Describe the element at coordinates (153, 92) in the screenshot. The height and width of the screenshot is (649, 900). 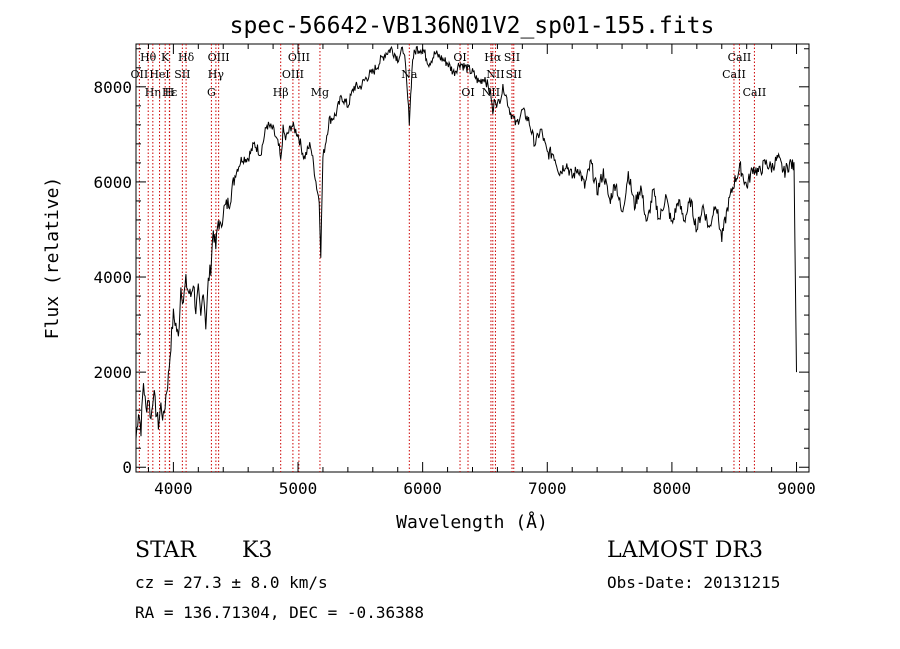
I see `line-marker-label: Hη` at that location.